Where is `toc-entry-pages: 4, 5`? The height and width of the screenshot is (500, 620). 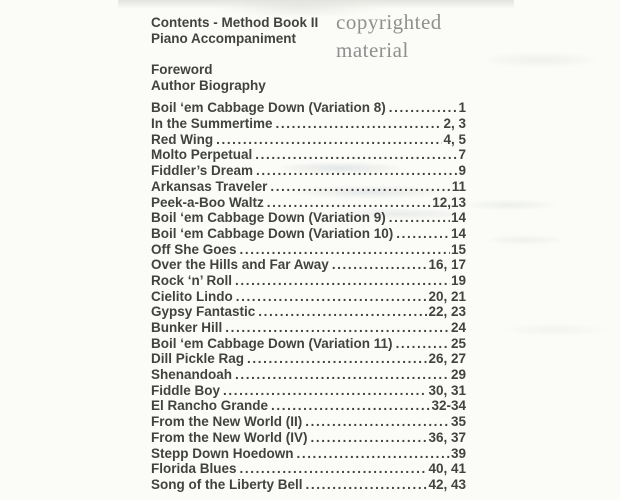 toc-entry-pages: 4, 5 is located at coordinates (454, 139).